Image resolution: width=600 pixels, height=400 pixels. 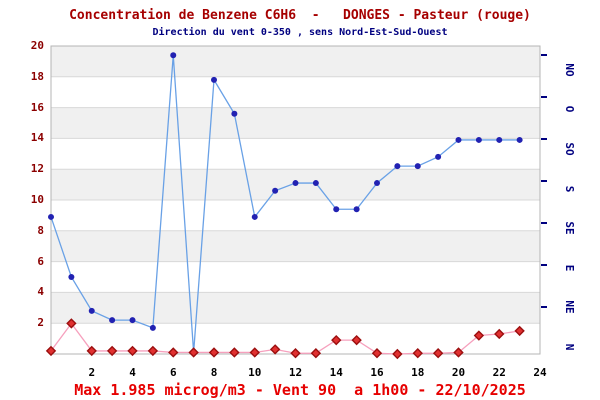 I want to click on wind-direction-label: E, so click(x=569, y=268).